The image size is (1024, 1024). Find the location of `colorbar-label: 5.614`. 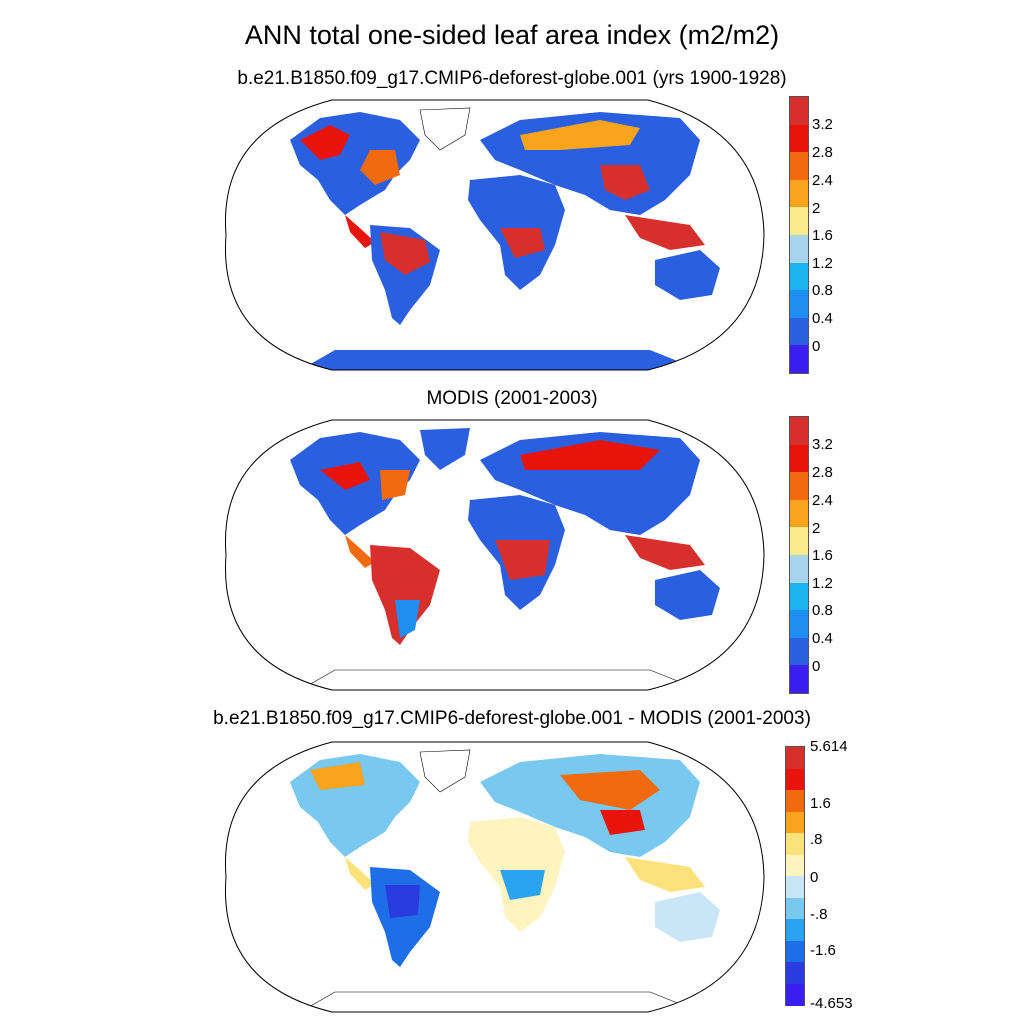

colorbar-label: 5.614 is located at coordinates (829, 746).